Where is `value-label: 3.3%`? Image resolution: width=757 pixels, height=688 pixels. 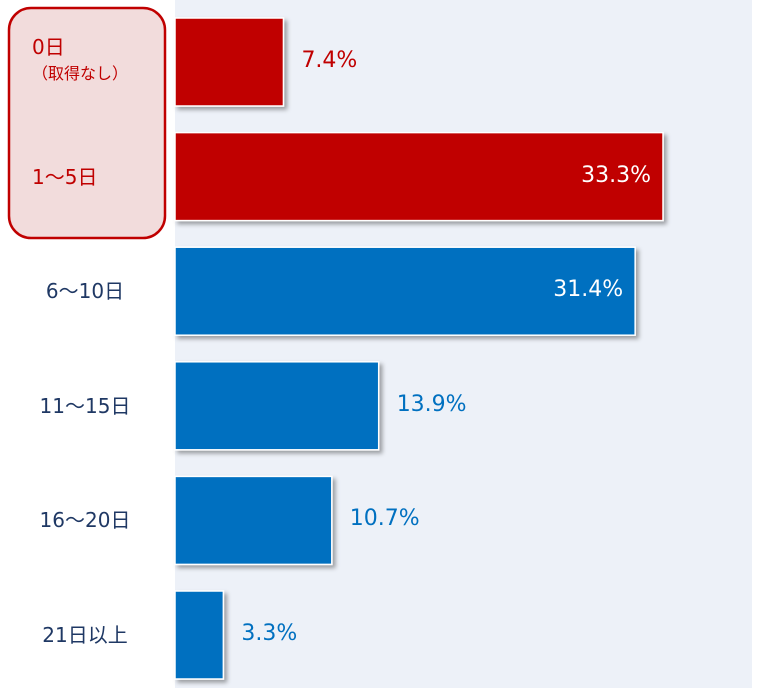
value-label: 3.3% is located at coordinates (269, 633).